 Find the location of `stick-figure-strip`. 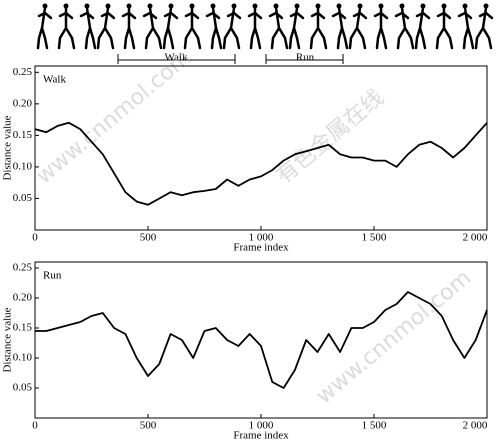

stick-figure-strip is located at coordinates (265, 26).